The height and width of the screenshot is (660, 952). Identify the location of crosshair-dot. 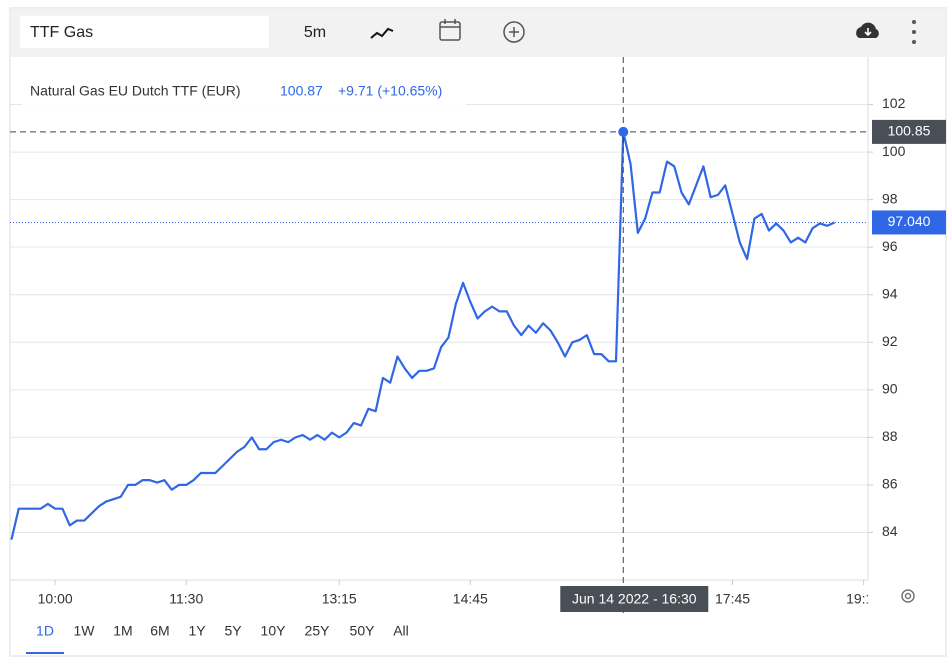
(623, 131).